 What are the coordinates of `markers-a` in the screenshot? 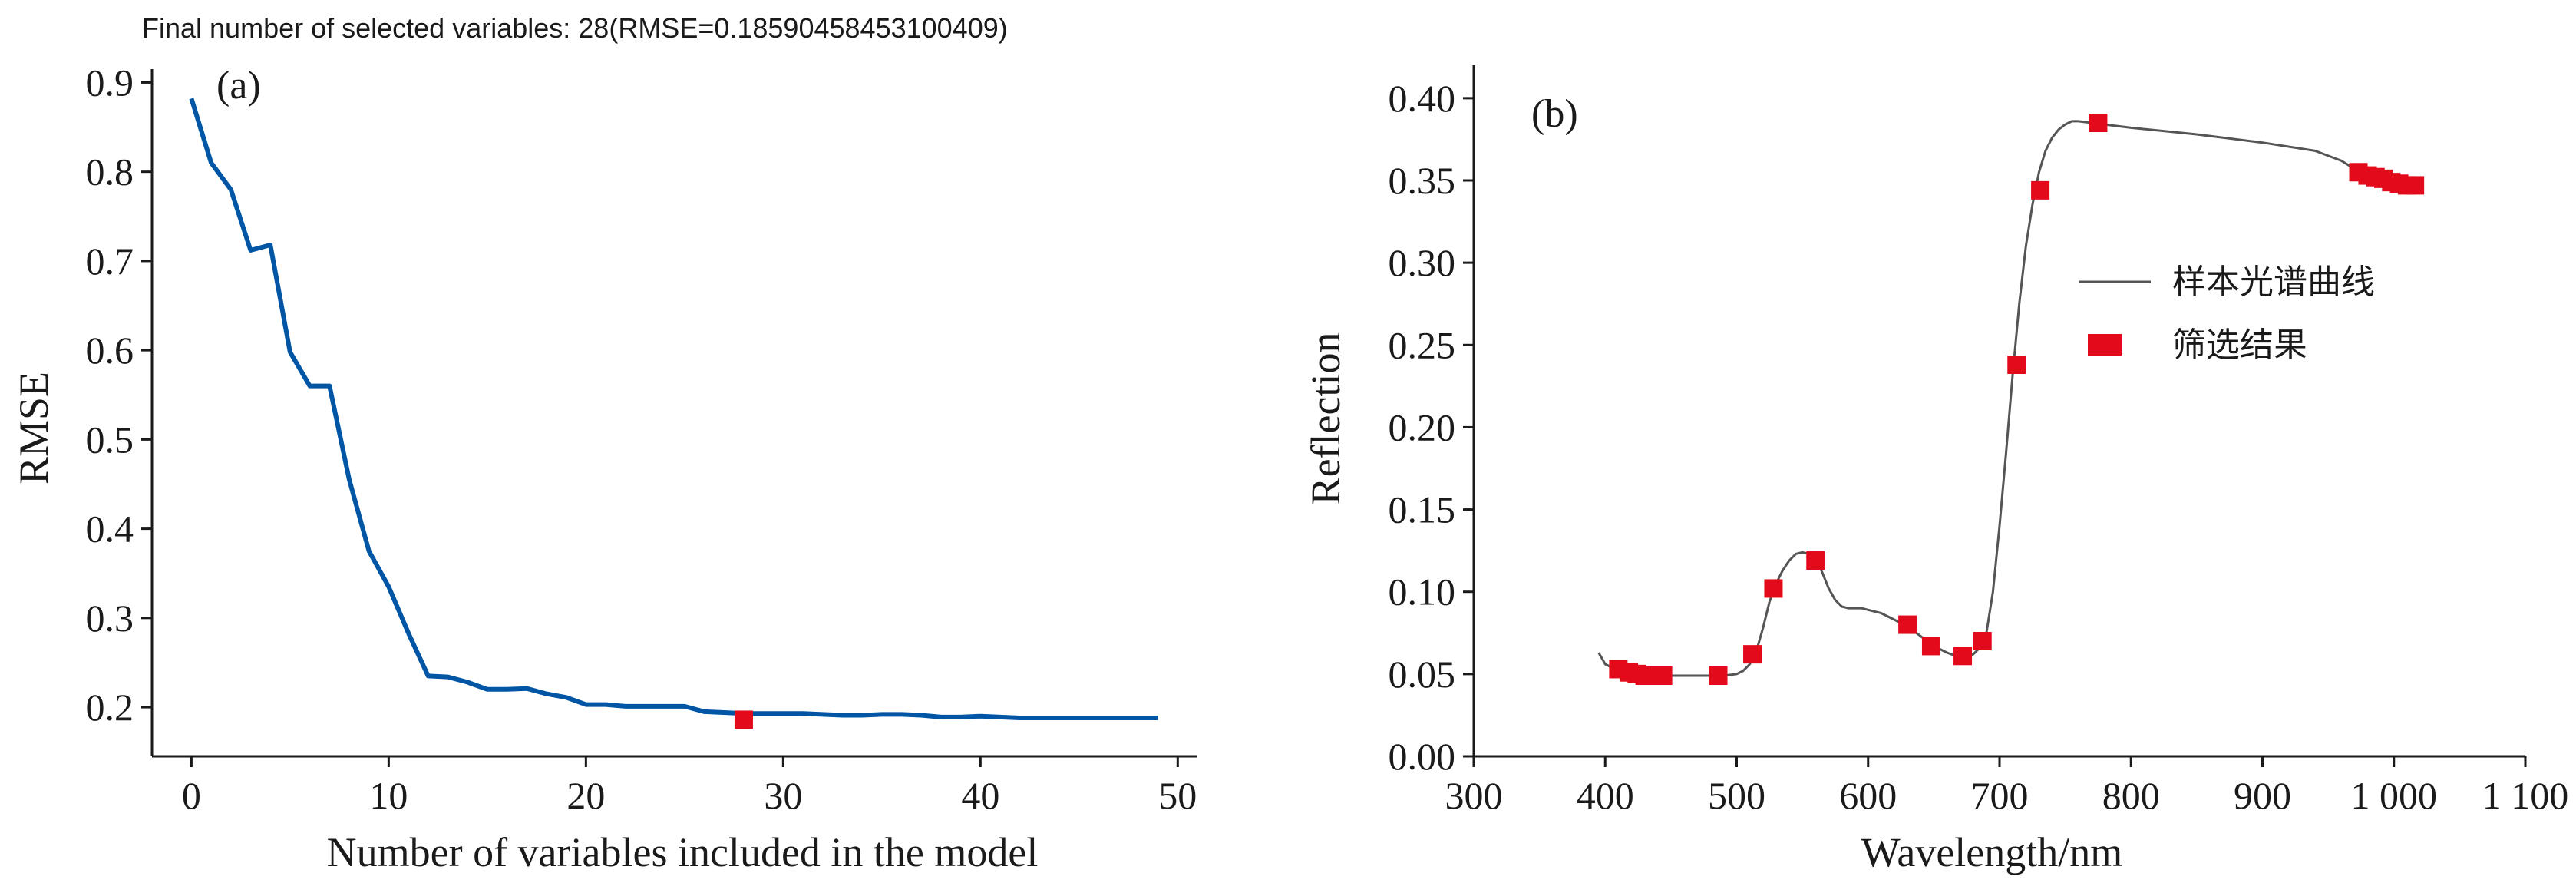 It's located at (743, 719).